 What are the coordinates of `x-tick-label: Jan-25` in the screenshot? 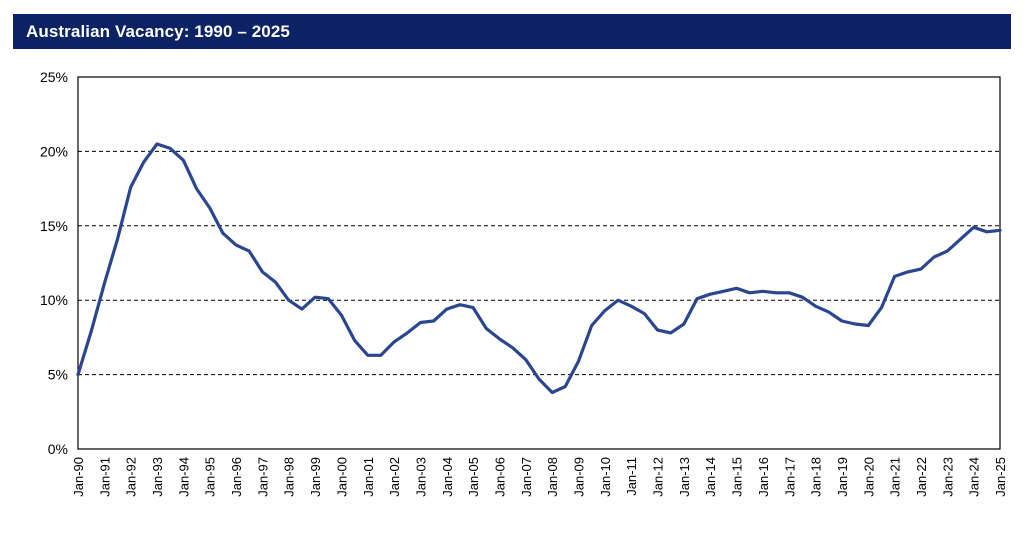 It's located at (1000, 477).